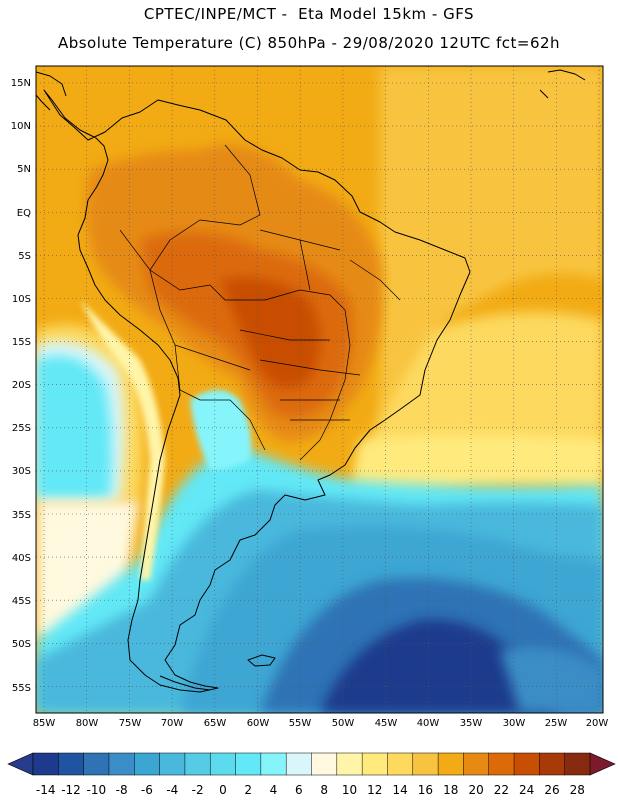 This screenshot has width=618, height=800. Describe the element at coordinates (147, 790) in the screenshot. I see `colorbar-label: -6` at that location.